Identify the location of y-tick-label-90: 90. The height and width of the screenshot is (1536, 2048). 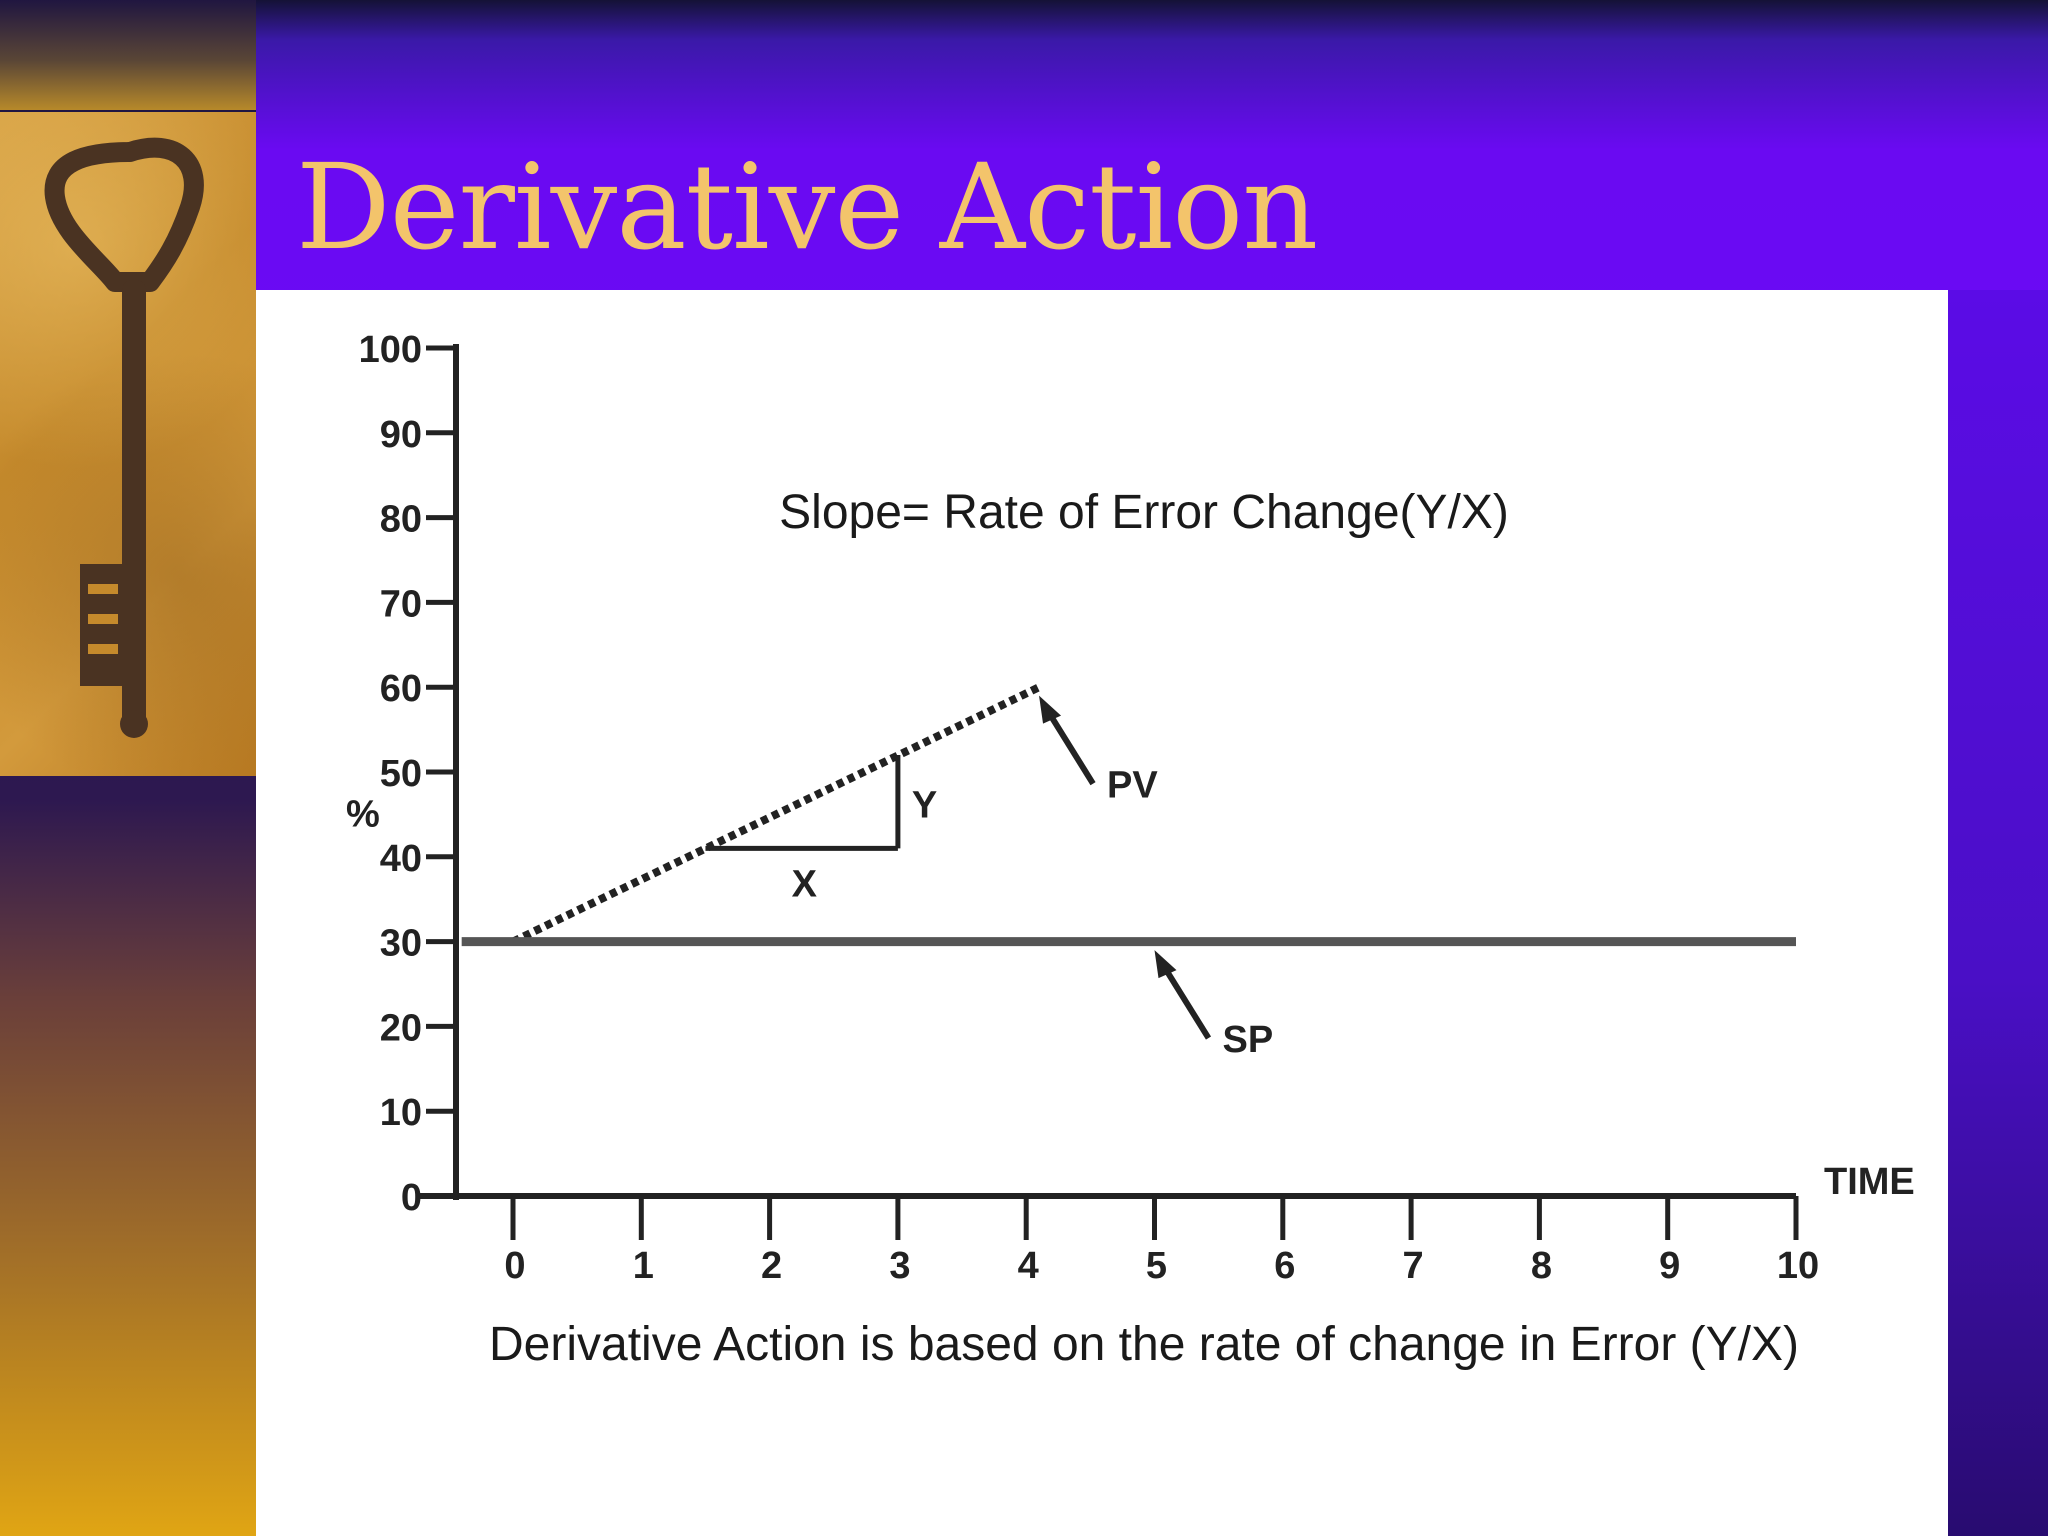
(401, 435).